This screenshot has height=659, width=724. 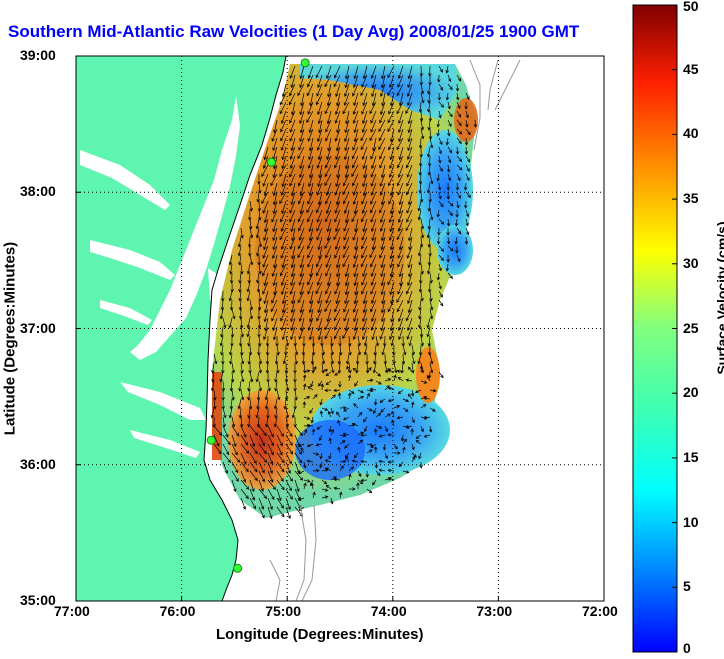 I want to click on colorbar-tick-label: 20, so click(x=691, y=392).